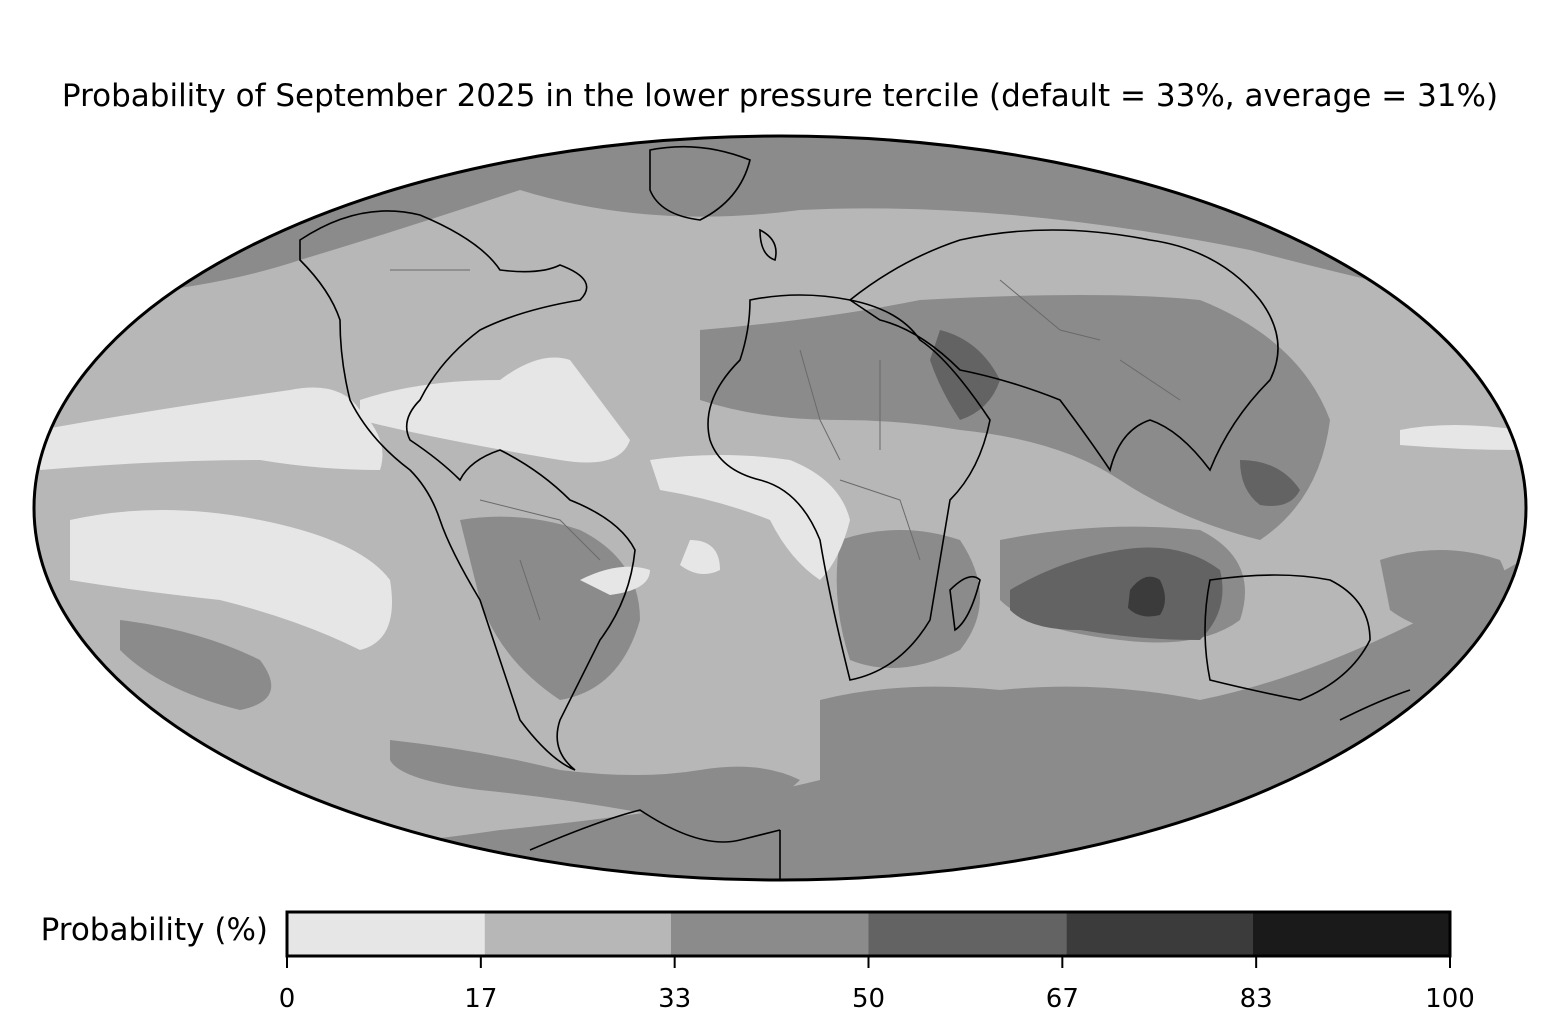 Image resolution: width=1560 pixels, height=1031 pixels. Describe the element at coordinates (154, 930) in the screenshot. I see `colorbar-label: Probability (%)` at that location.